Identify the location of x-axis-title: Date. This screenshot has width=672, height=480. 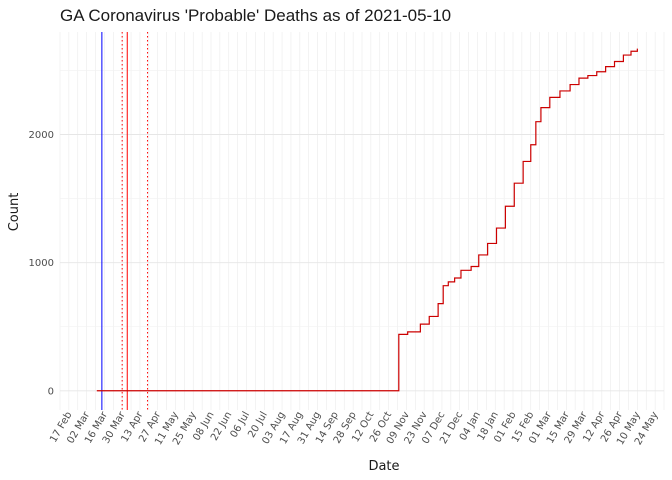
(383, 466).